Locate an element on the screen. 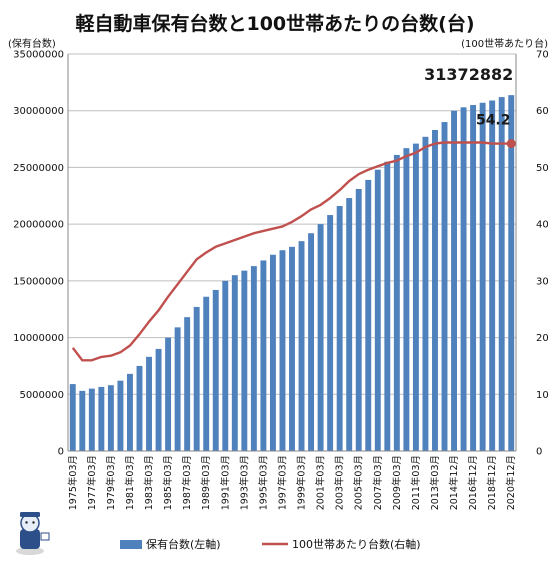 This screenshot has width=551, height=570. bar-value-annotation: 31372882 is located at coordinates (468, 74).